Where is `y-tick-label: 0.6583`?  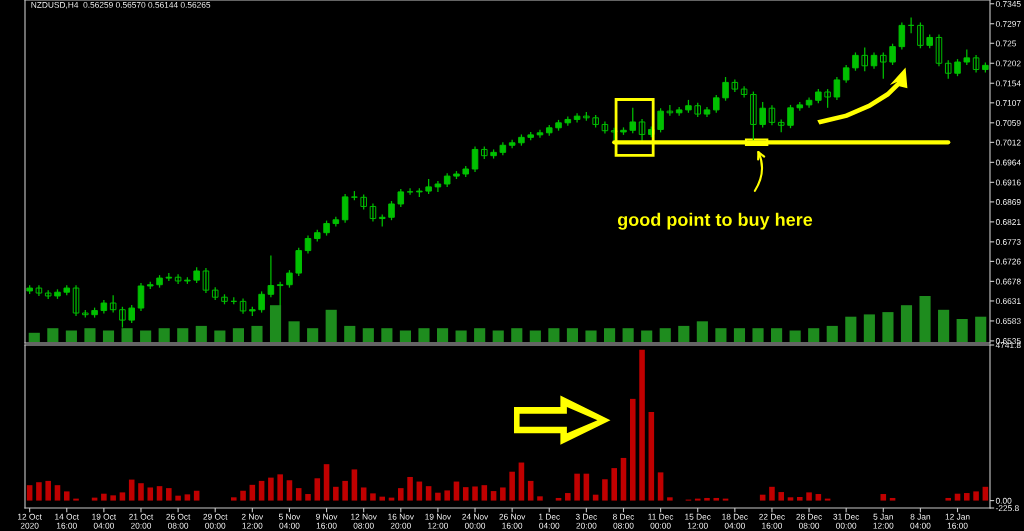 y-tick-label: 0.6583 is located at coordinates (1008, 321).